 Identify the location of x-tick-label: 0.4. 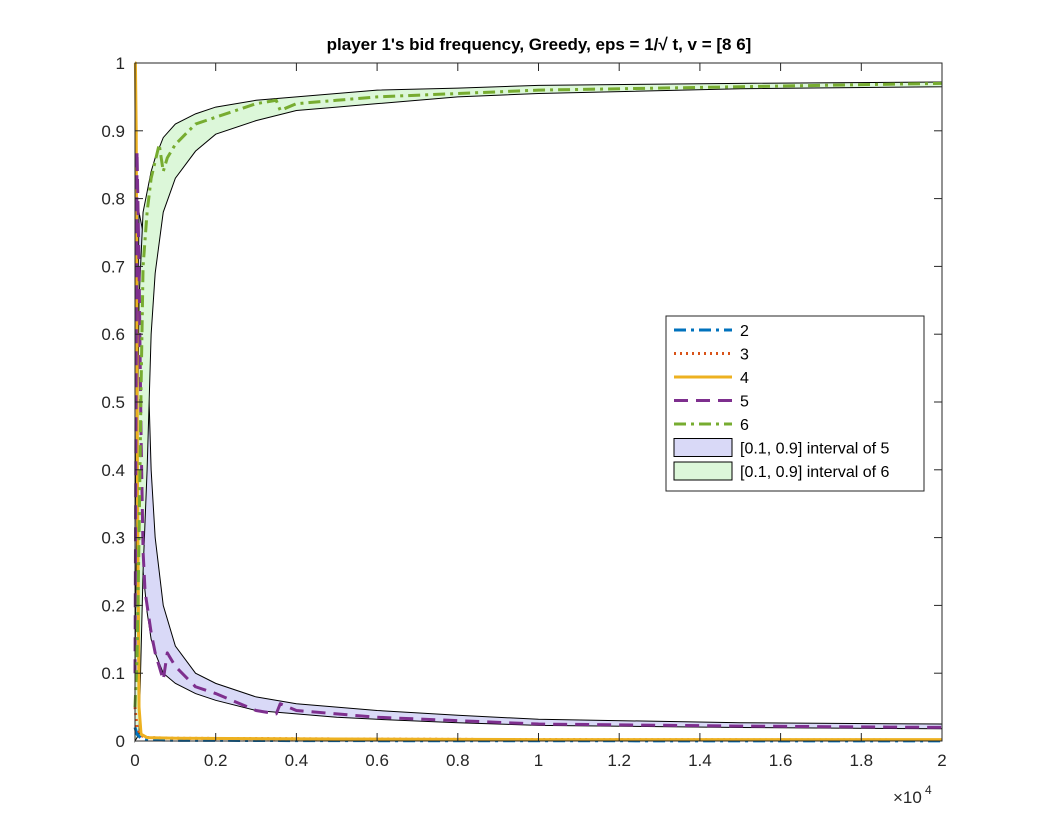
(297, 760).